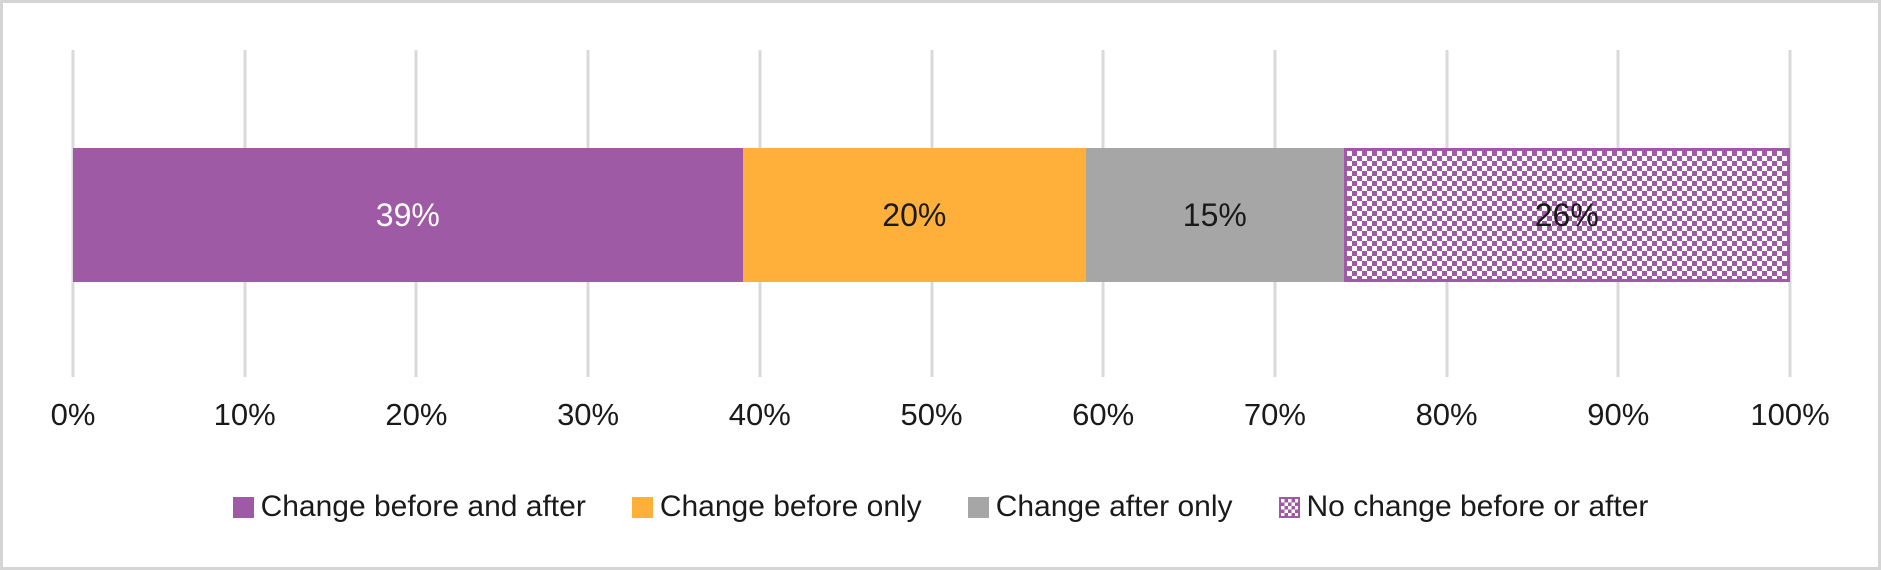  Describe the element at coordinates (759, 414) in the screenshot. I see `x-axis-tick-label: 40%` at that location.